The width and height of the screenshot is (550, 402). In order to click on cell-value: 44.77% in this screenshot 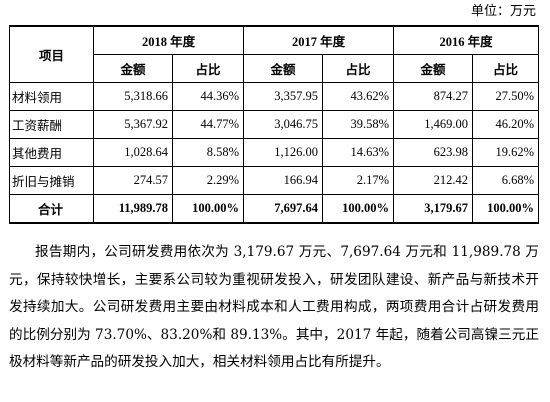, I will do `click(208, 124)`.